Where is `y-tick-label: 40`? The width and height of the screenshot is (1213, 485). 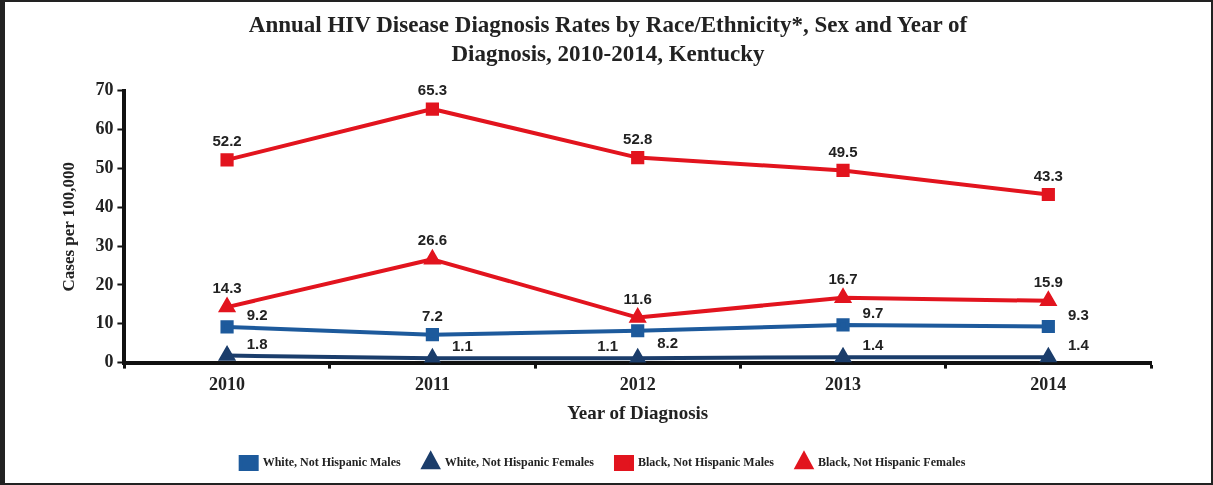
y-tick-label: 40 is located at coordinates (104, 205).